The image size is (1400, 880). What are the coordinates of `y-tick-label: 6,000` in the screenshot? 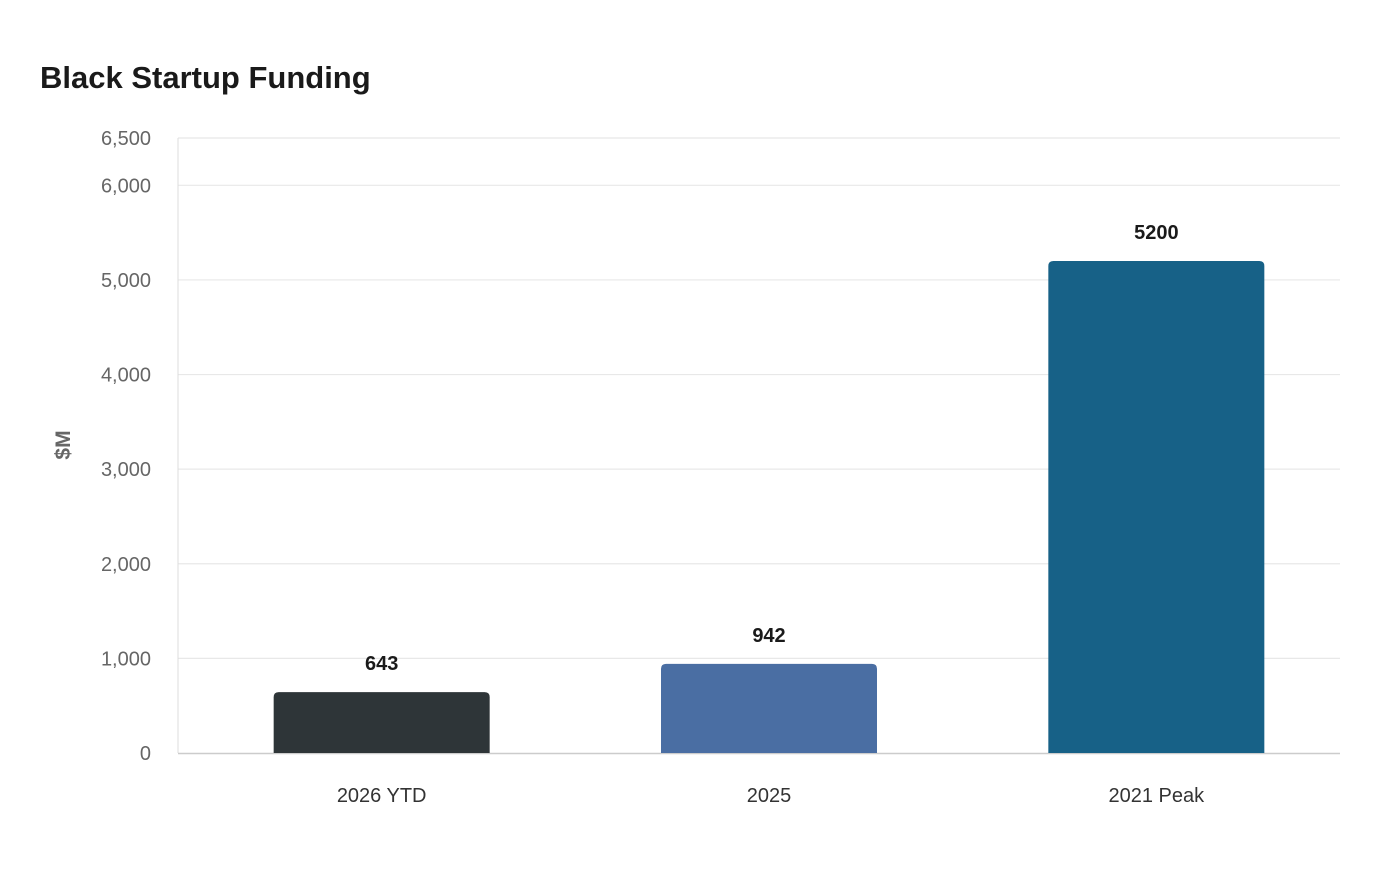 It's located at (126, 186).